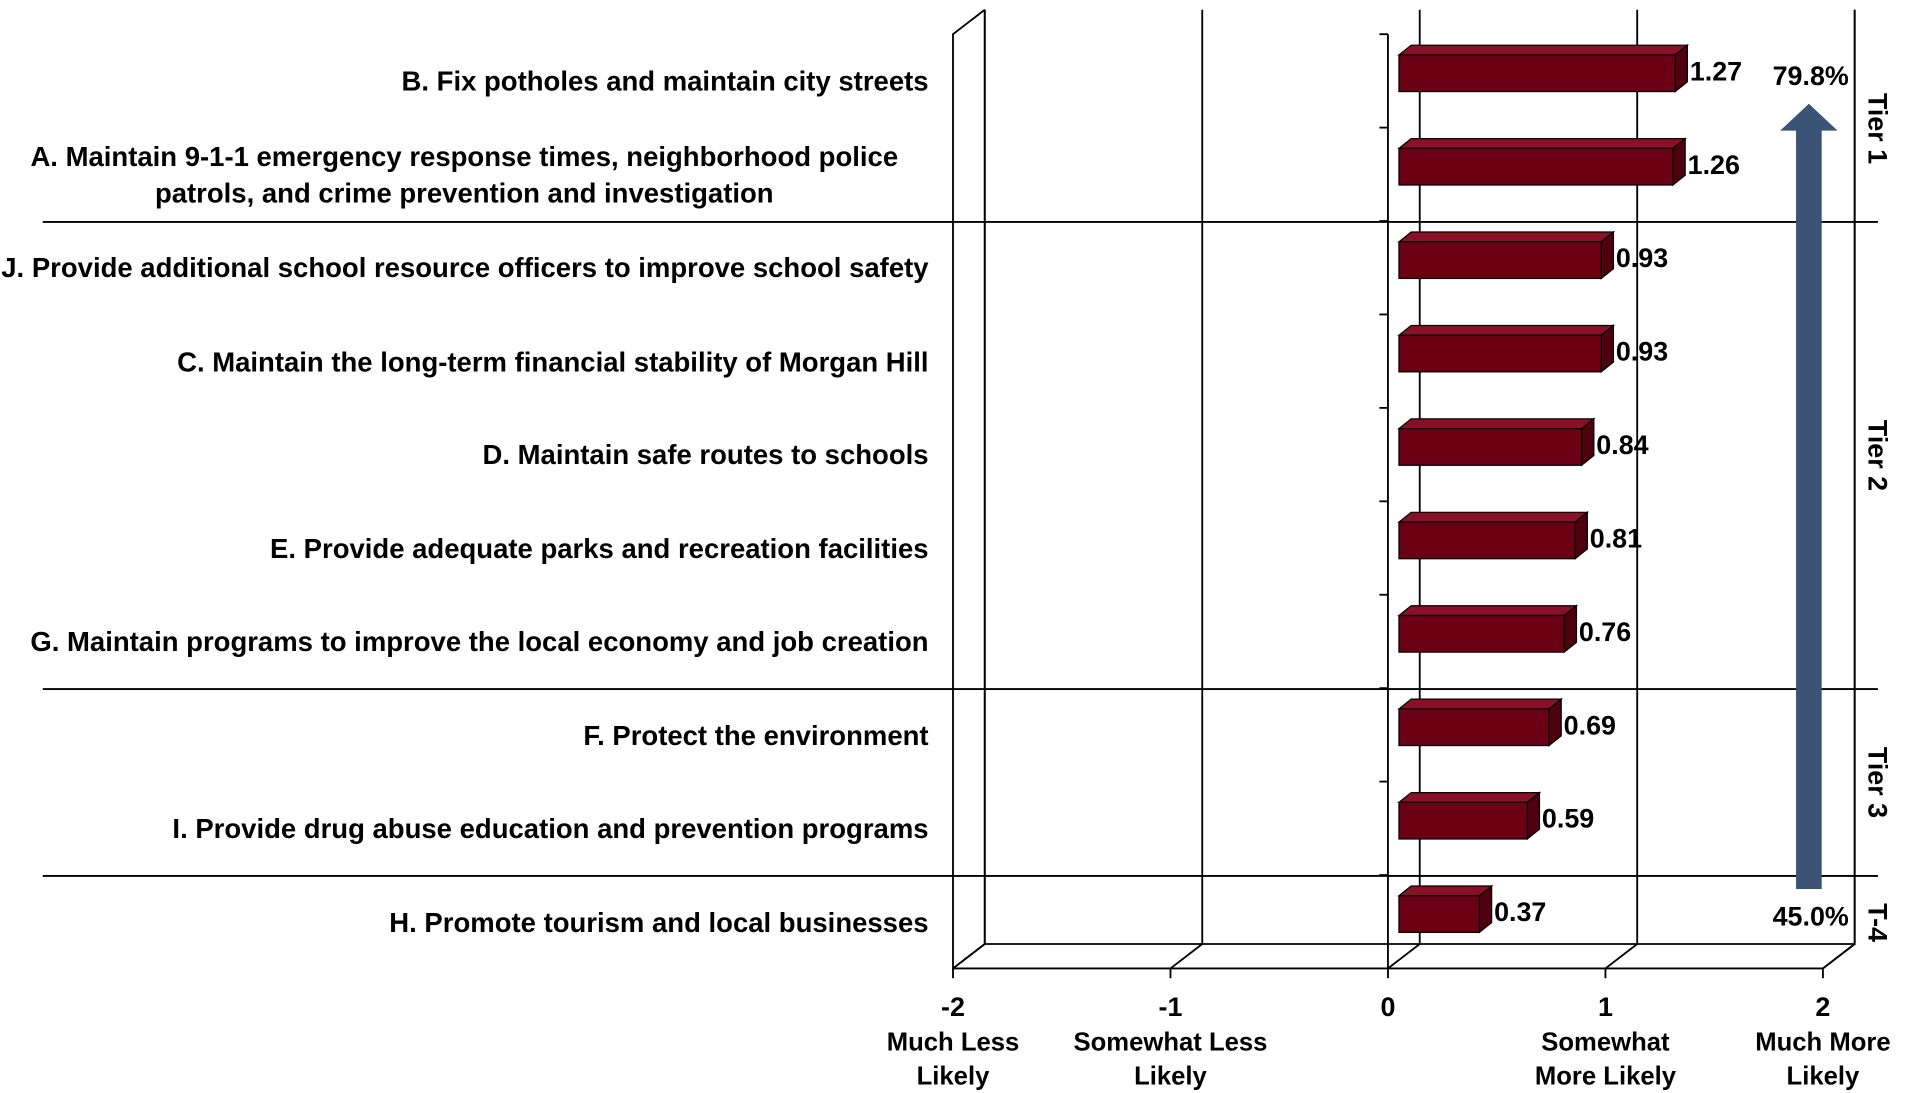 The width and height of the screenshot is (1906, 1093). Describe the element at coordinates (659, 922) in the screenshot. I see `category-label: H. Promote tourism and local businesses` at that location.